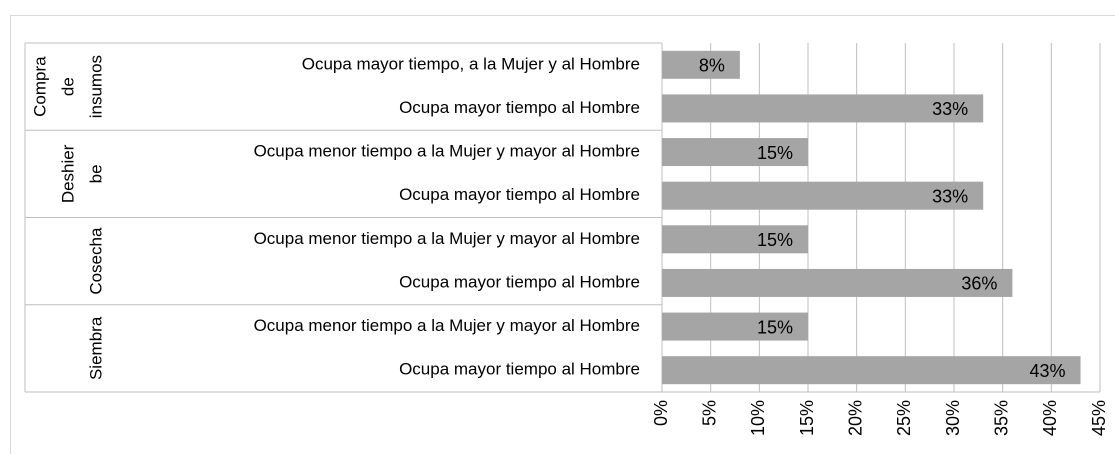  Describe the element at coordinates (953, 418) in the screenshot. I see `x-tick-label: 30%` at that location.